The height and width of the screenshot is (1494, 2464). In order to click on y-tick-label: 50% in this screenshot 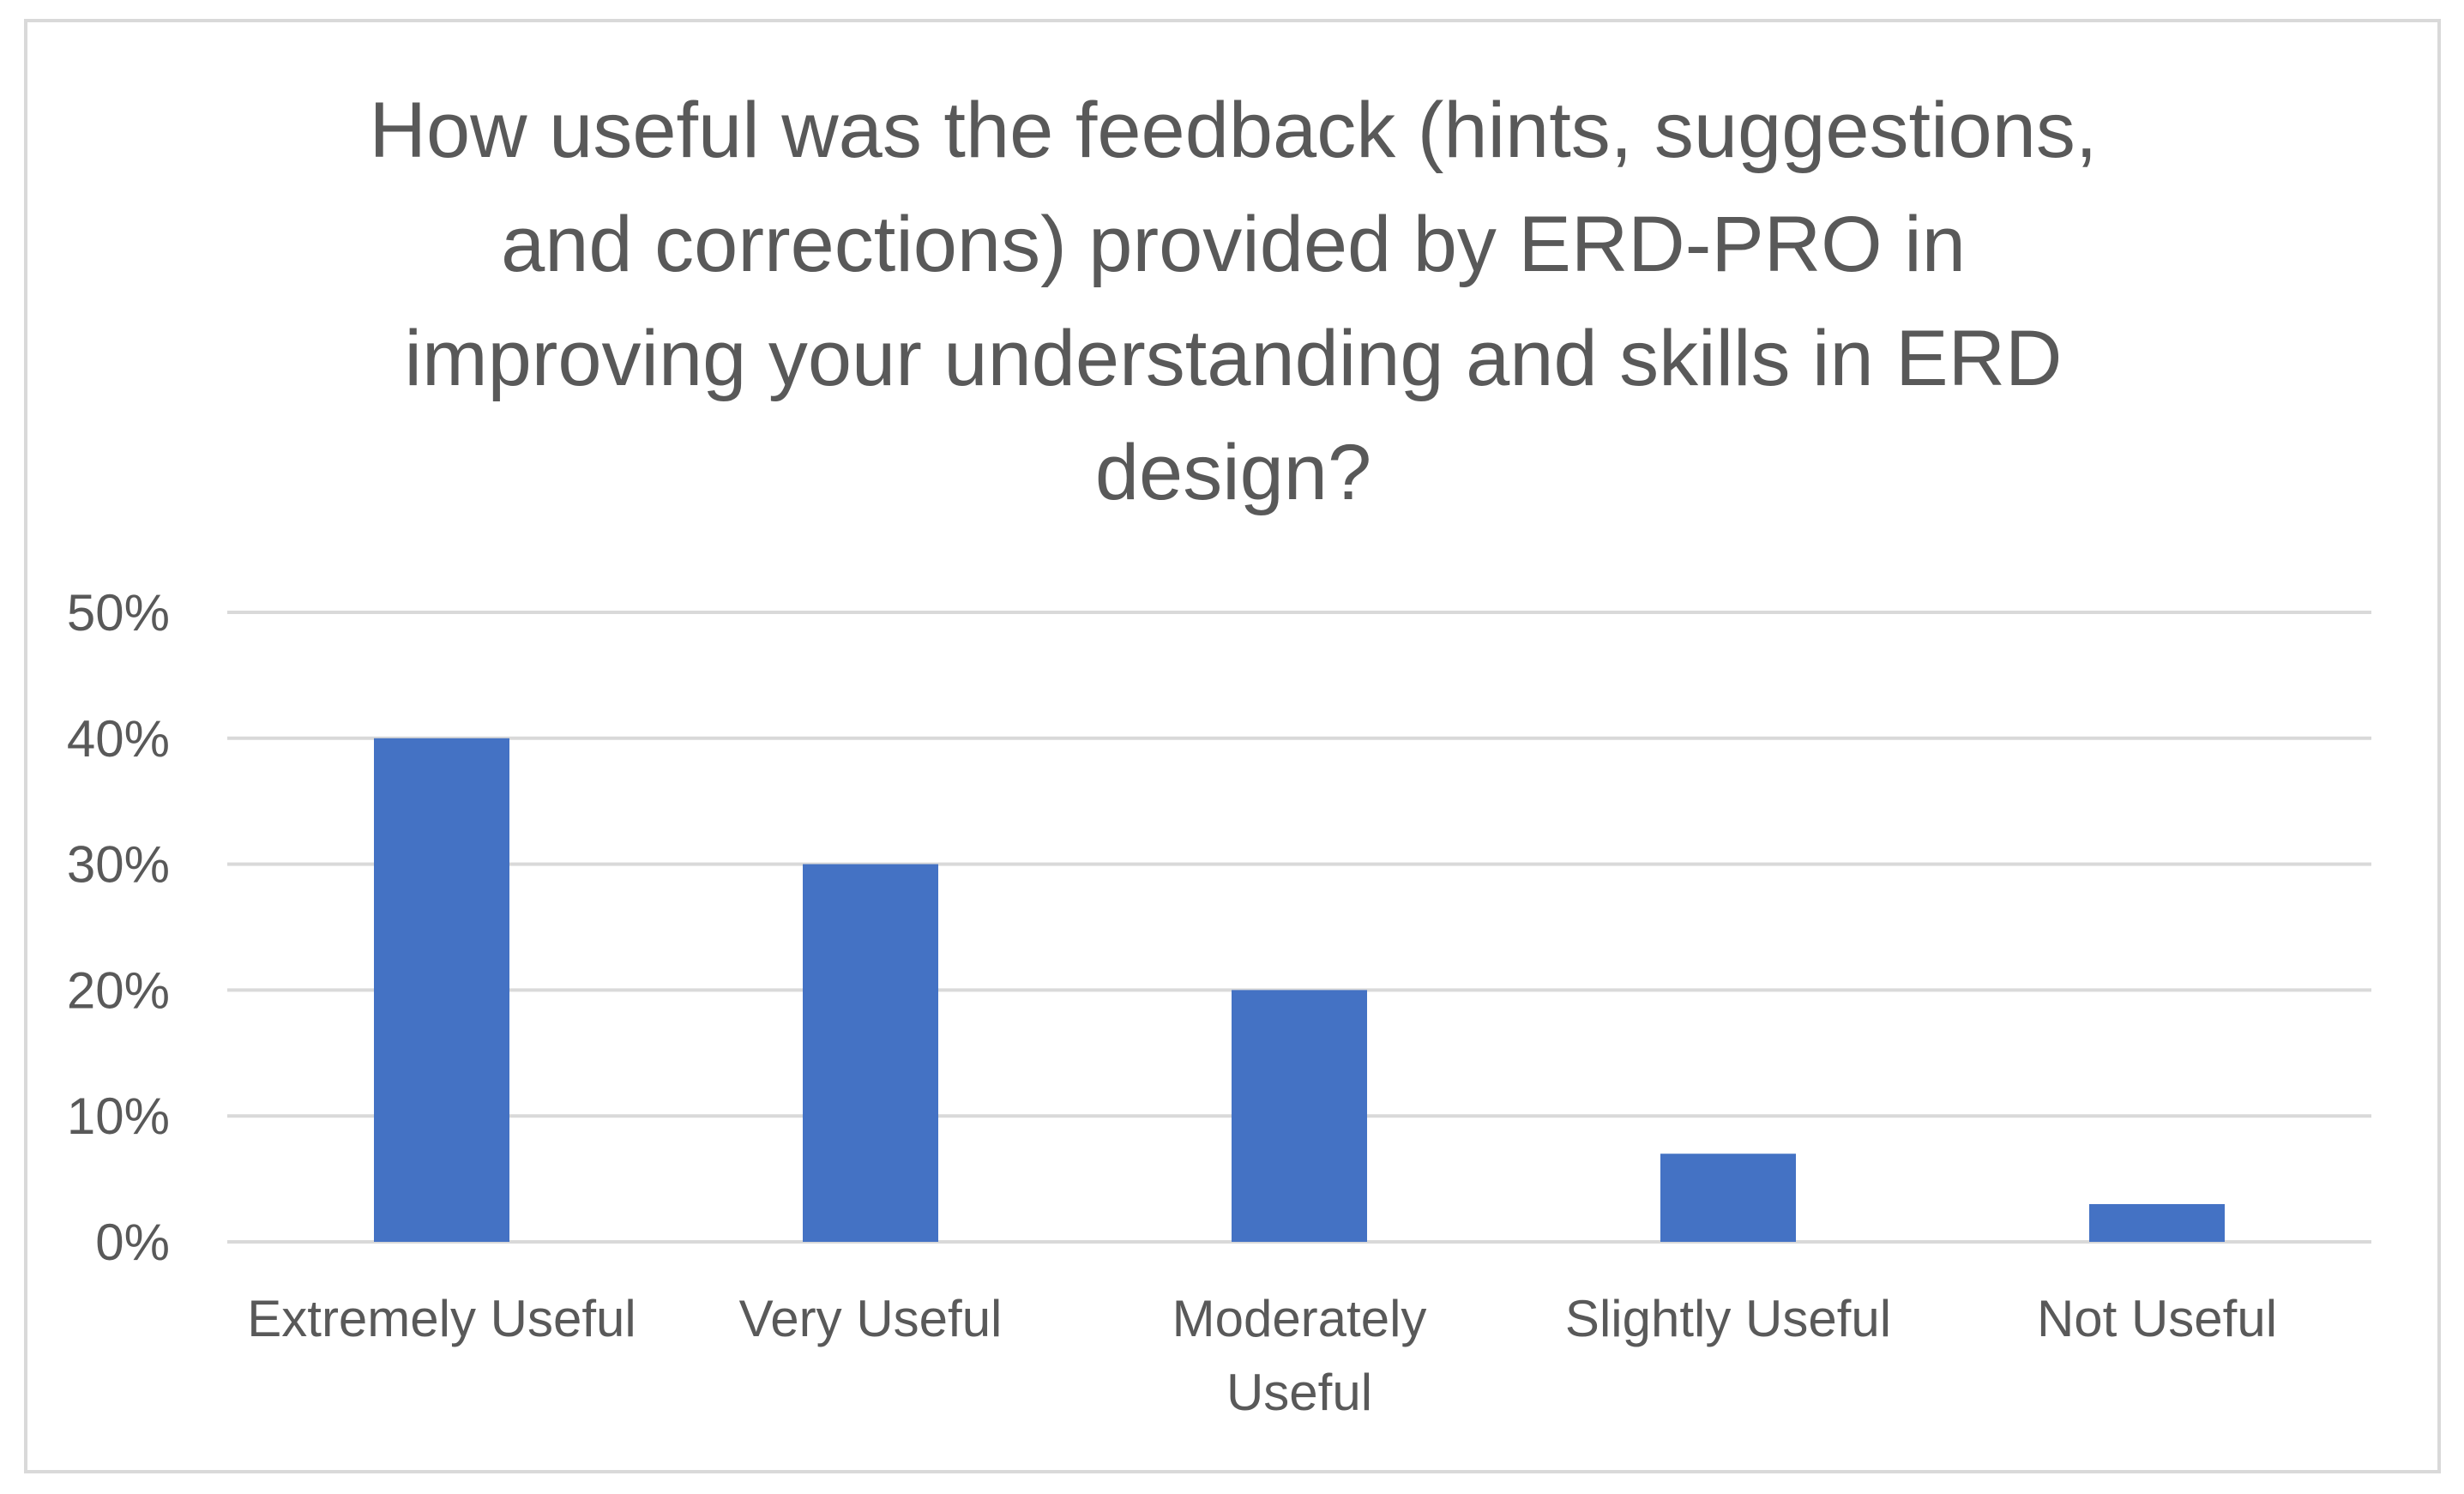, I will do `click(119, 613)`.